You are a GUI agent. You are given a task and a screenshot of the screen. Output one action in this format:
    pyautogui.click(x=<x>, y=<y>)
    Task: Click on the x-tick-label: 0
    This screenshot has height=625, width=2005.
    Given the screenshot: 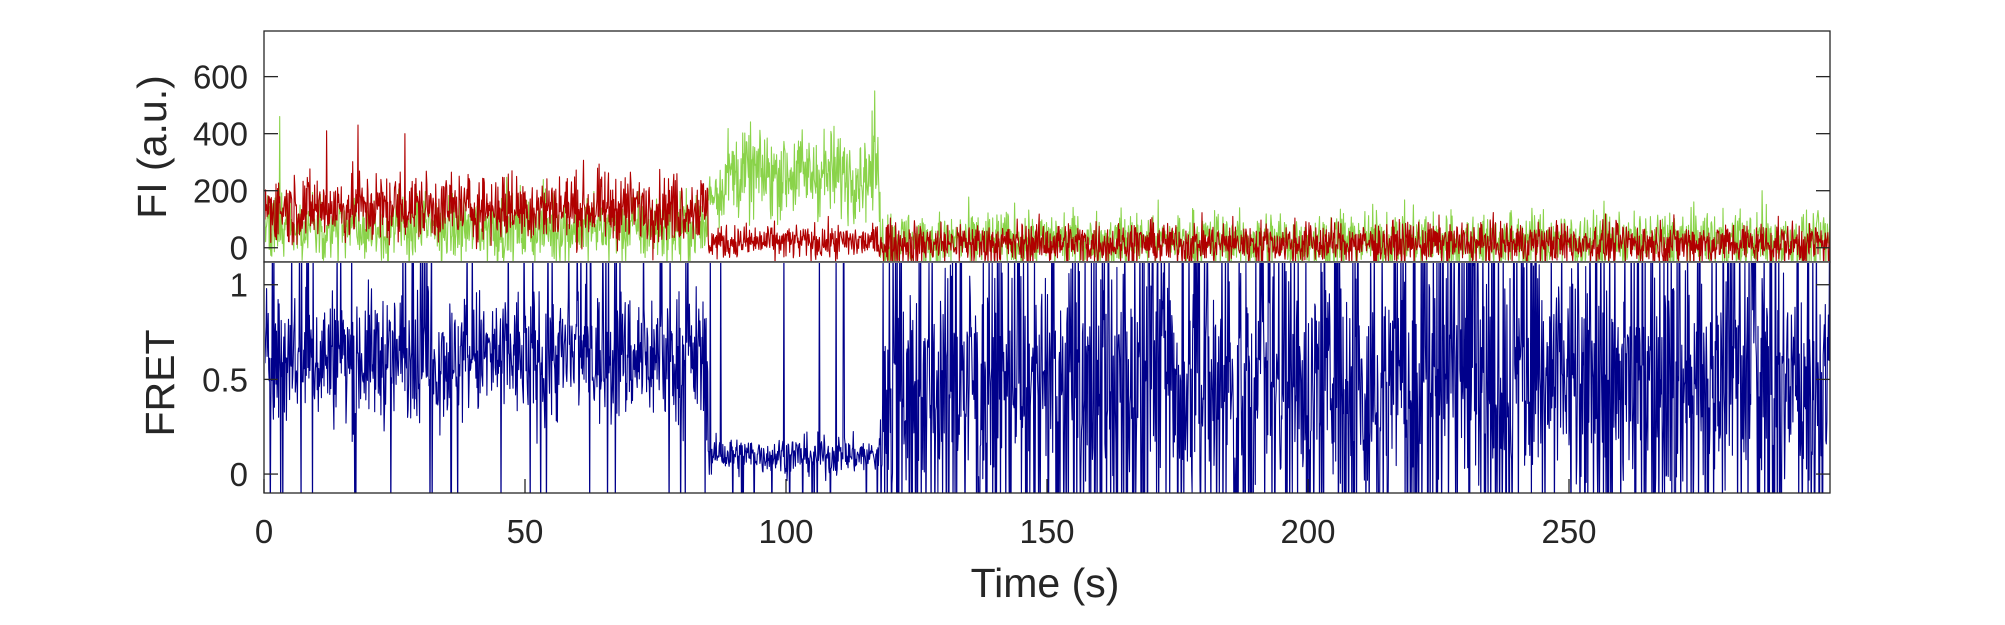 What is the action you would take?
    pyautogui.click(x=264, y=531)
    